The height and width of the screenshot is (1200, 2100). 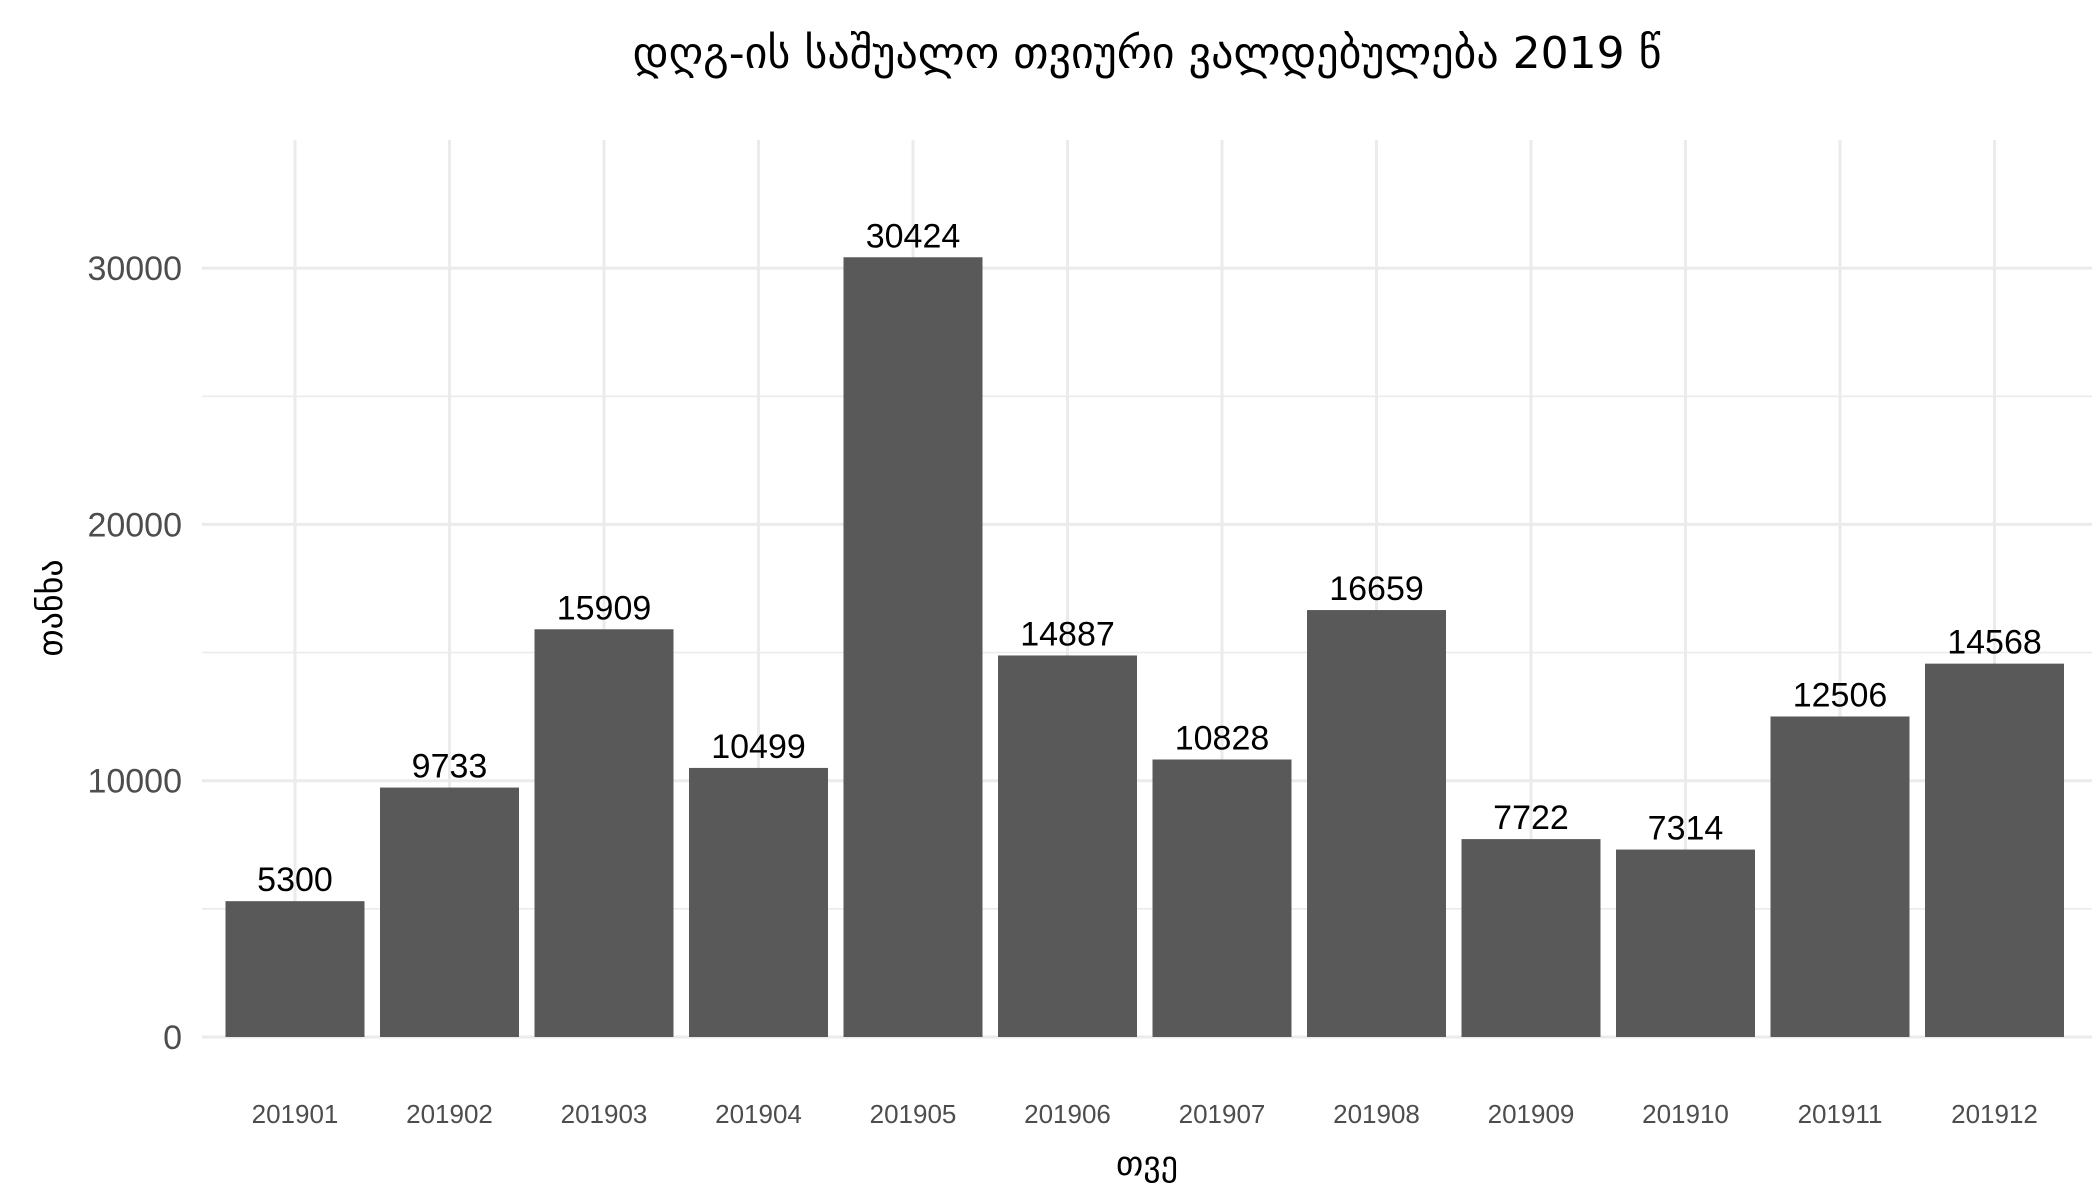 I want to click on x-tick-label: 201908, so click(x=1376, y=1114).